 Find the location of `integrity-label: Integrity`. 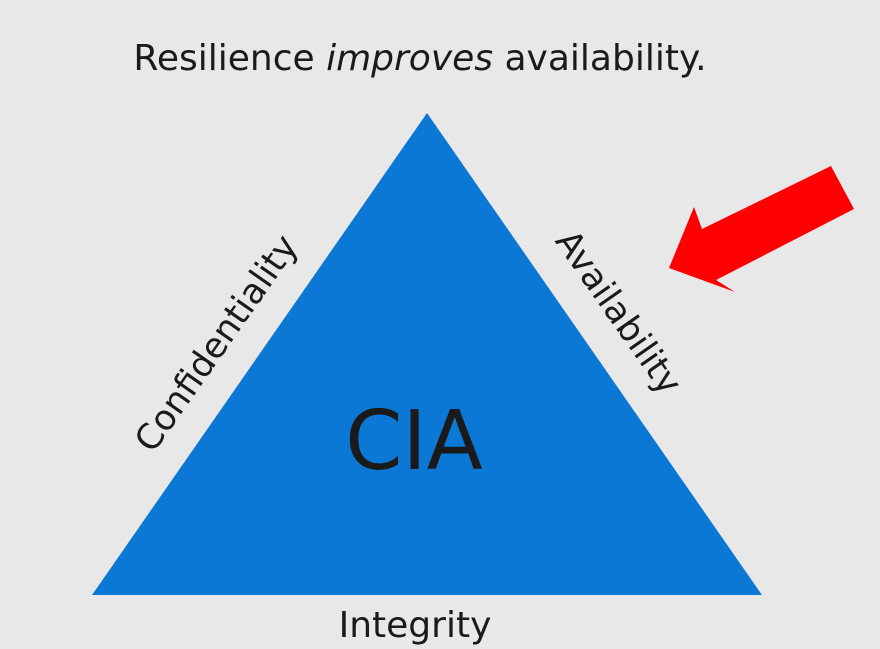

integrity-label: Integrity is located at coordinates (415, 625).